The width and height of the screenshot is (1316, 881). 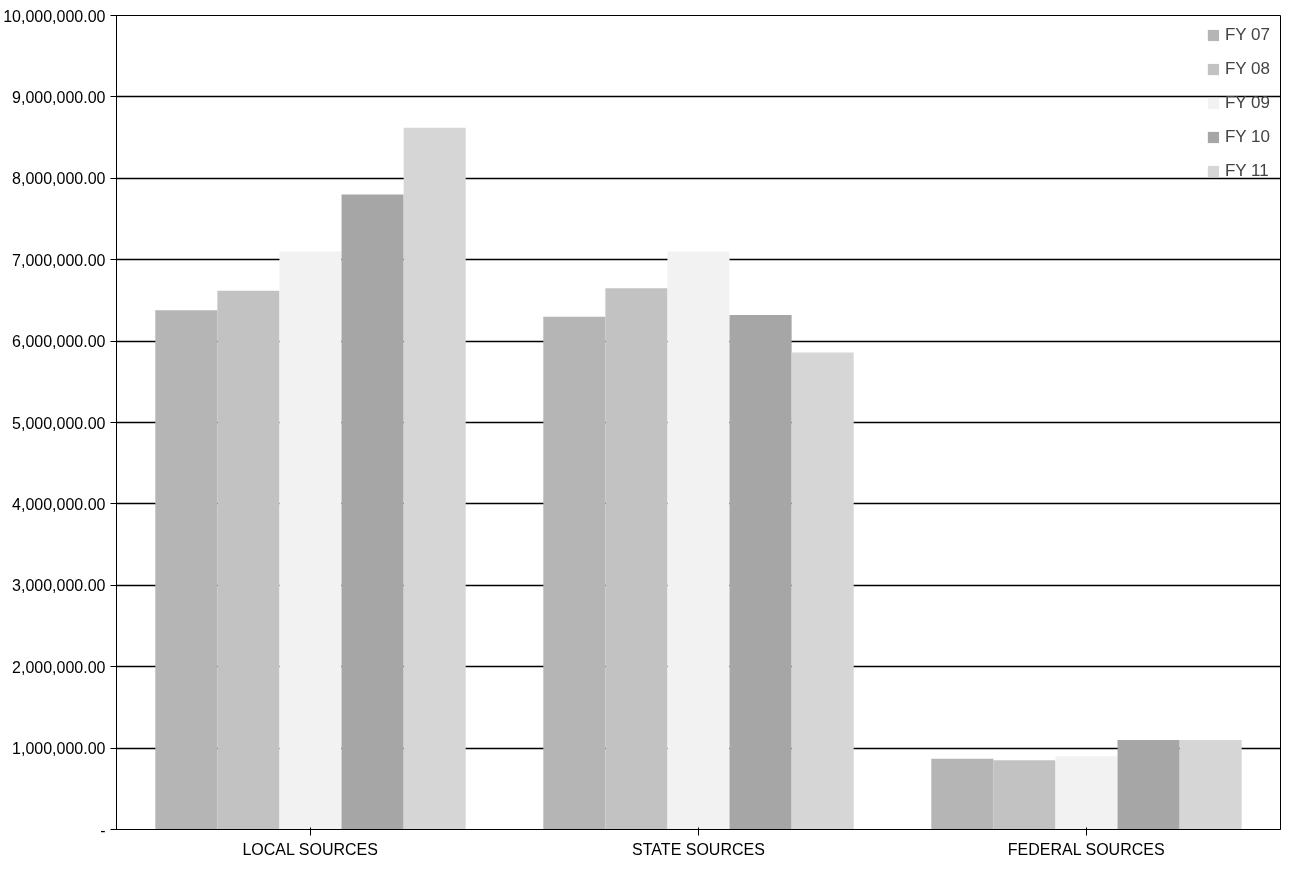 I want to click on y-tick-label: 5,000,000.00, so click(x=59, y=423).